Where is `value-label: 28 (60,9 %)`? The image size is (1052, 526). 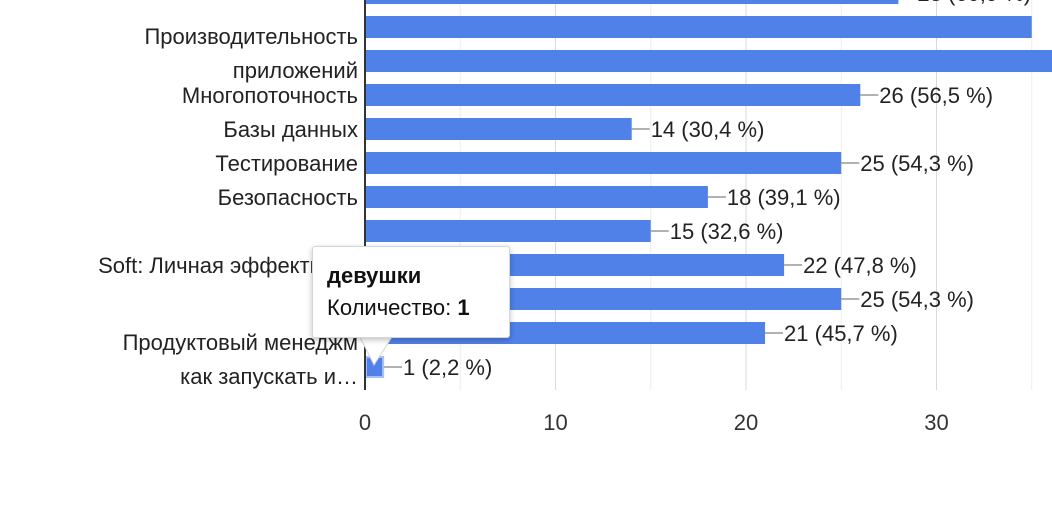
value-label: 28 (60,9 %) is located at coordinates (974, 3).